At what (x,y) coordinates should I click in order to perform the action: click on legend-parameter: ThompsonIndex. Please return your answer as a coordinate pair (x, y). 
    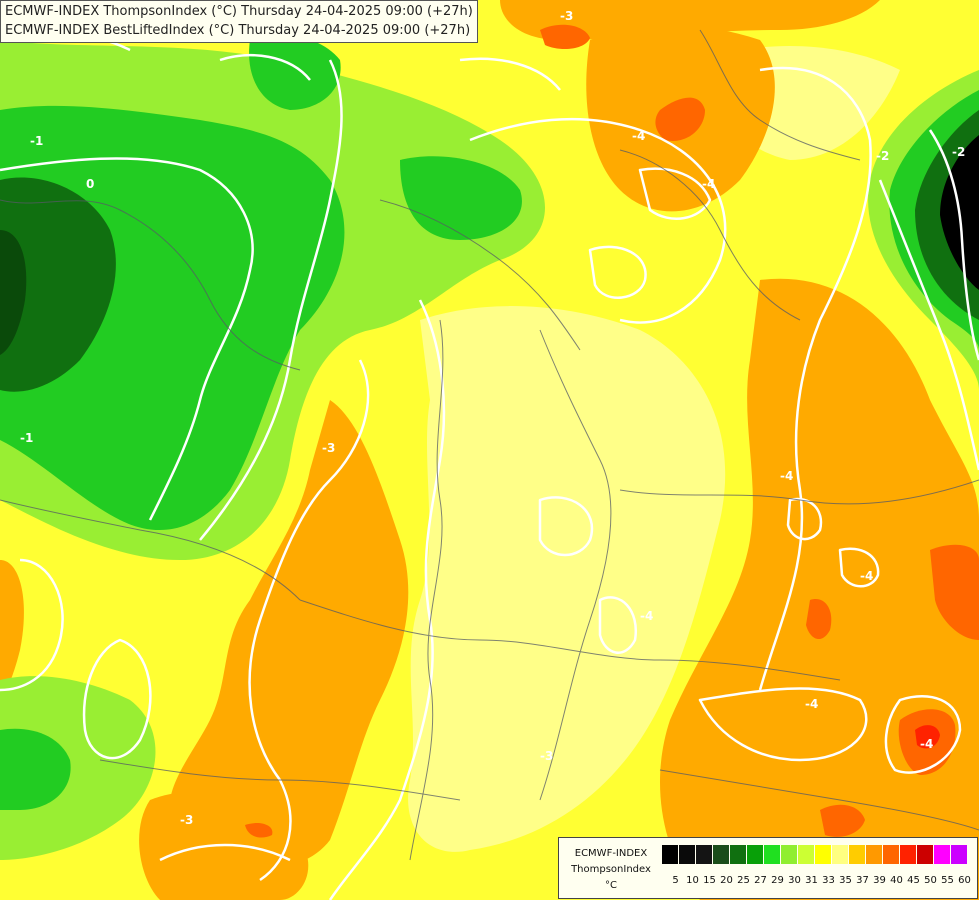
    Looking at the image, I should click on (611, 869).